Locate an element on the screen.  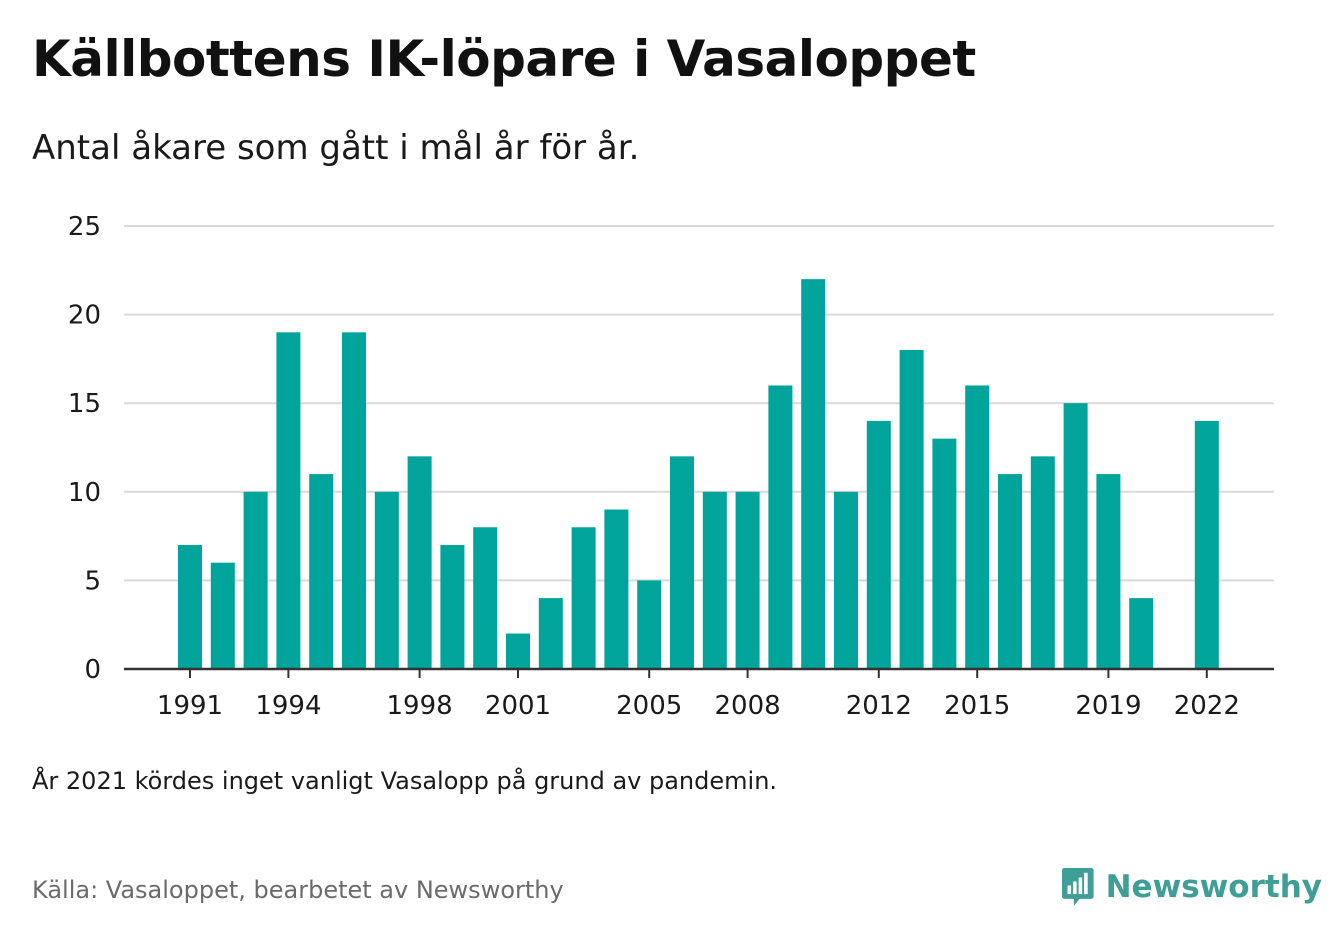
bar-1995 is located at coordinates (321, 571).